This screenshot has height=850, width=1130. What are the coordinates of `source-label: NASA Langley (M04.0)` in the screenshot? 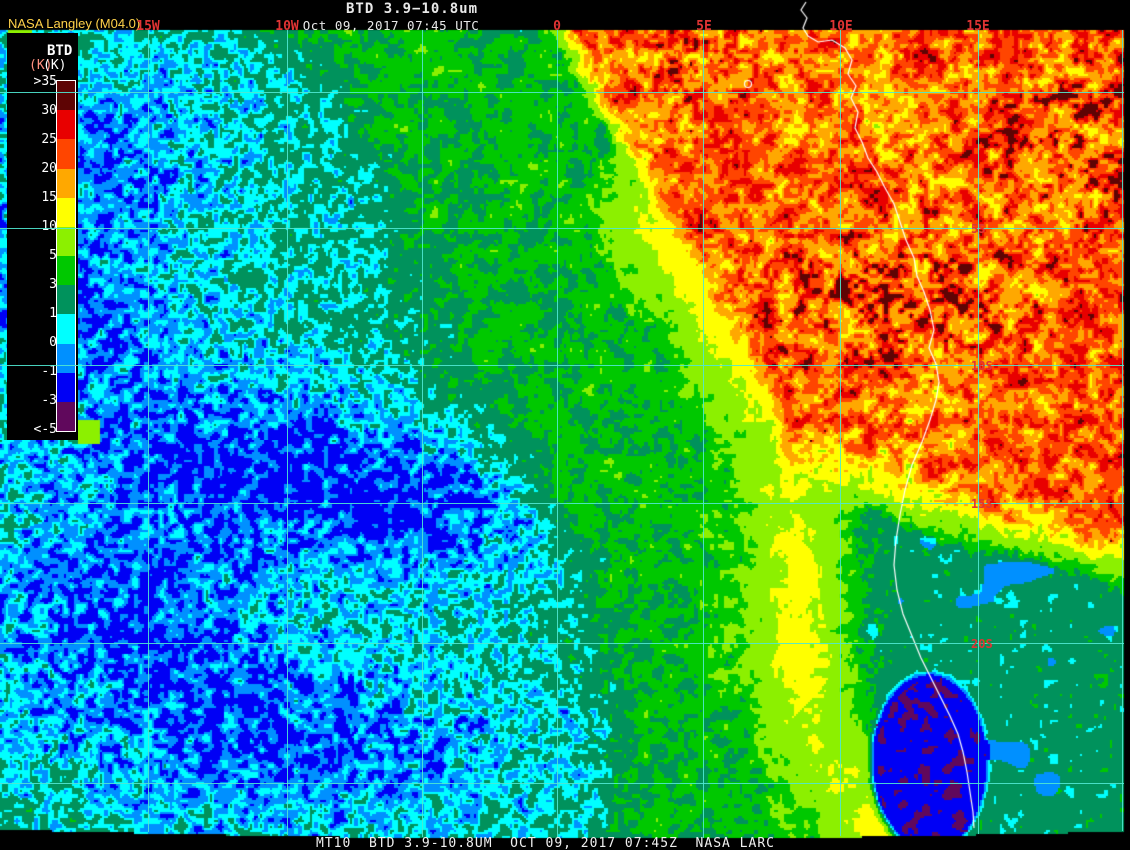 It's located at (74, 23).